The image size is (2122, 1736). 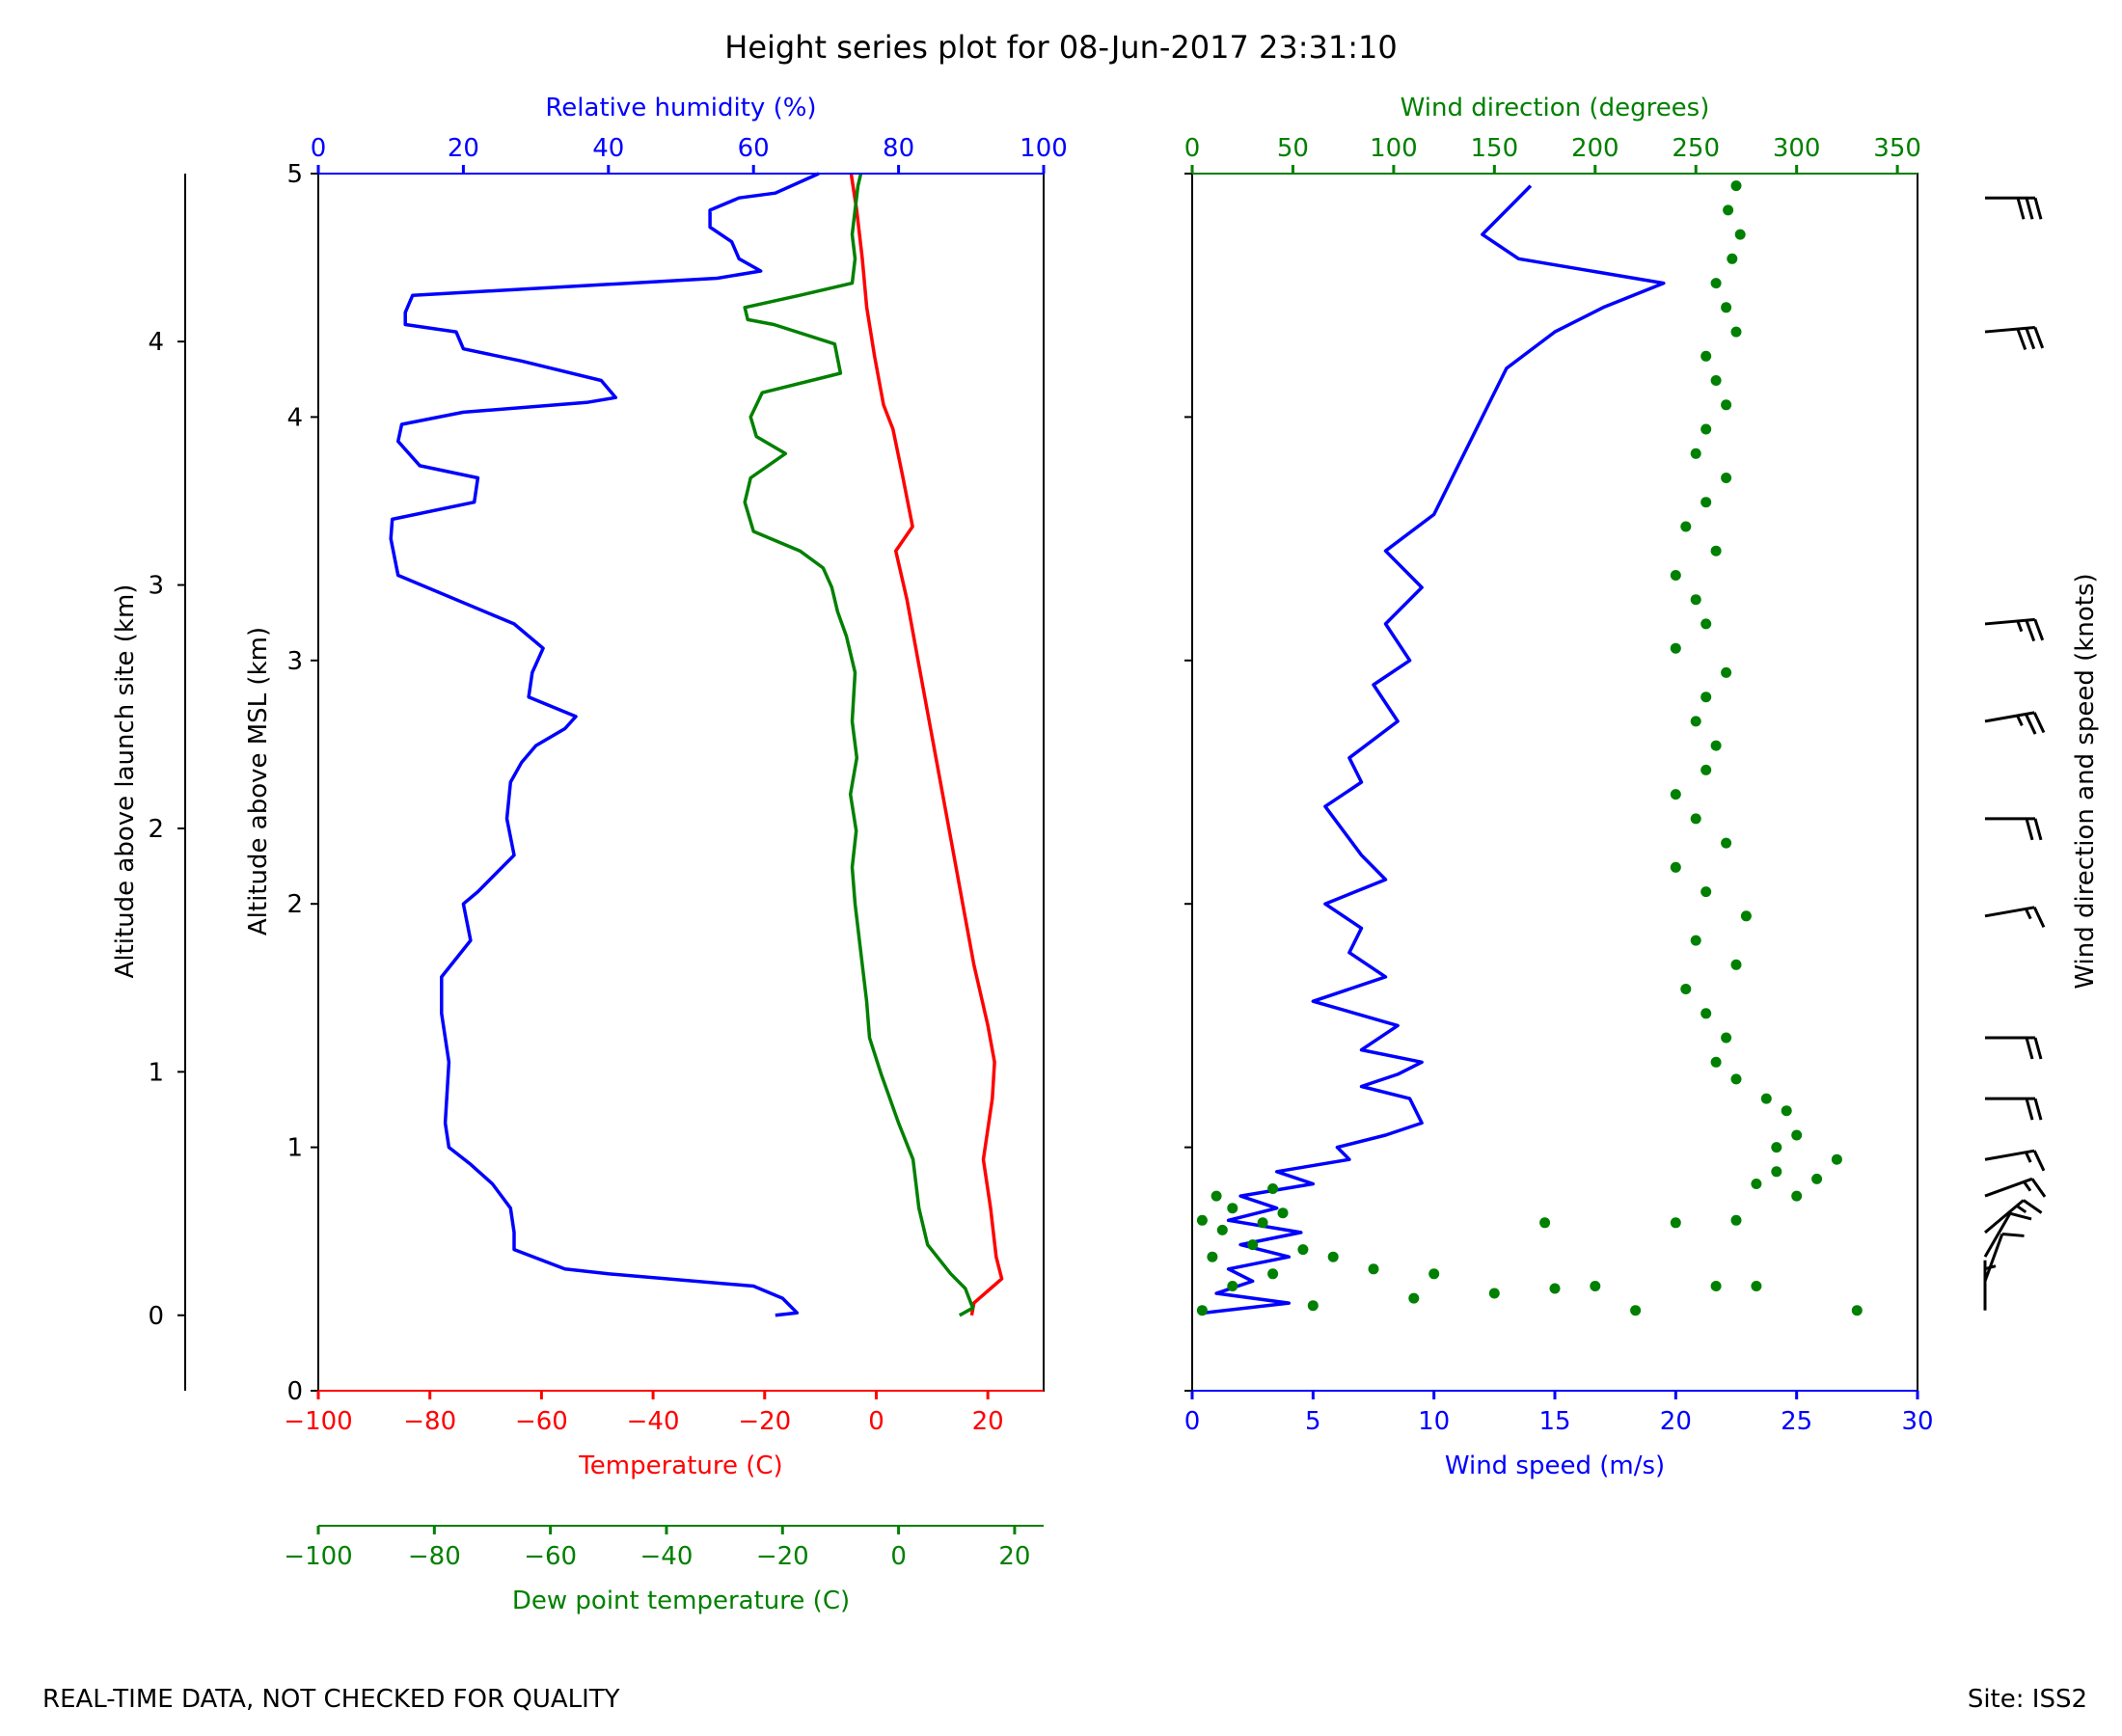 What do you see at coordinates (295, 661) in the screenshot?
I see `msl-tick-label: 3` at bounding box center [295, 661].